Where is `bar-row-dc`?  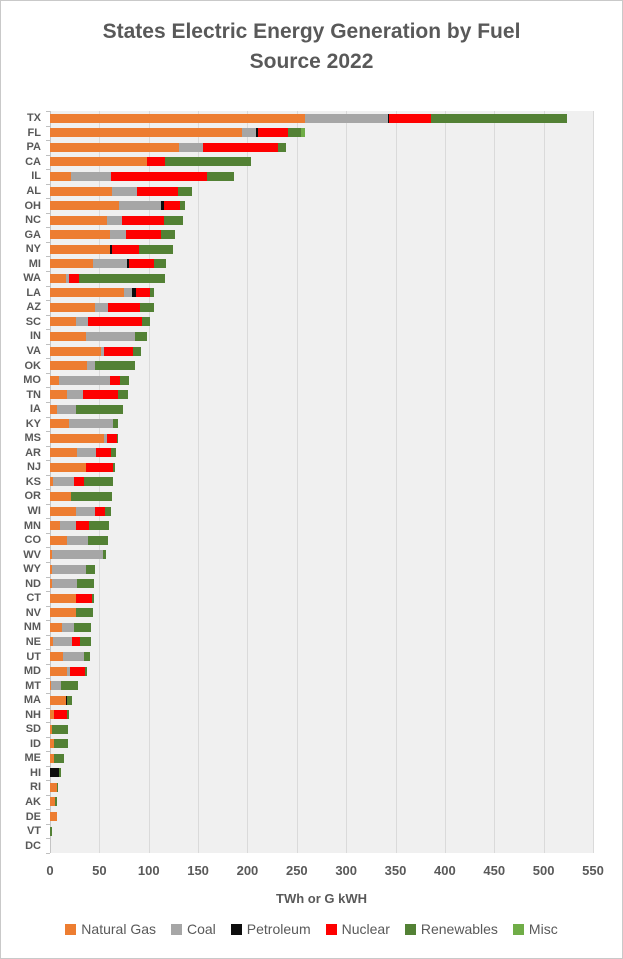
bar-row-dc is located at coordinates (321, 845).